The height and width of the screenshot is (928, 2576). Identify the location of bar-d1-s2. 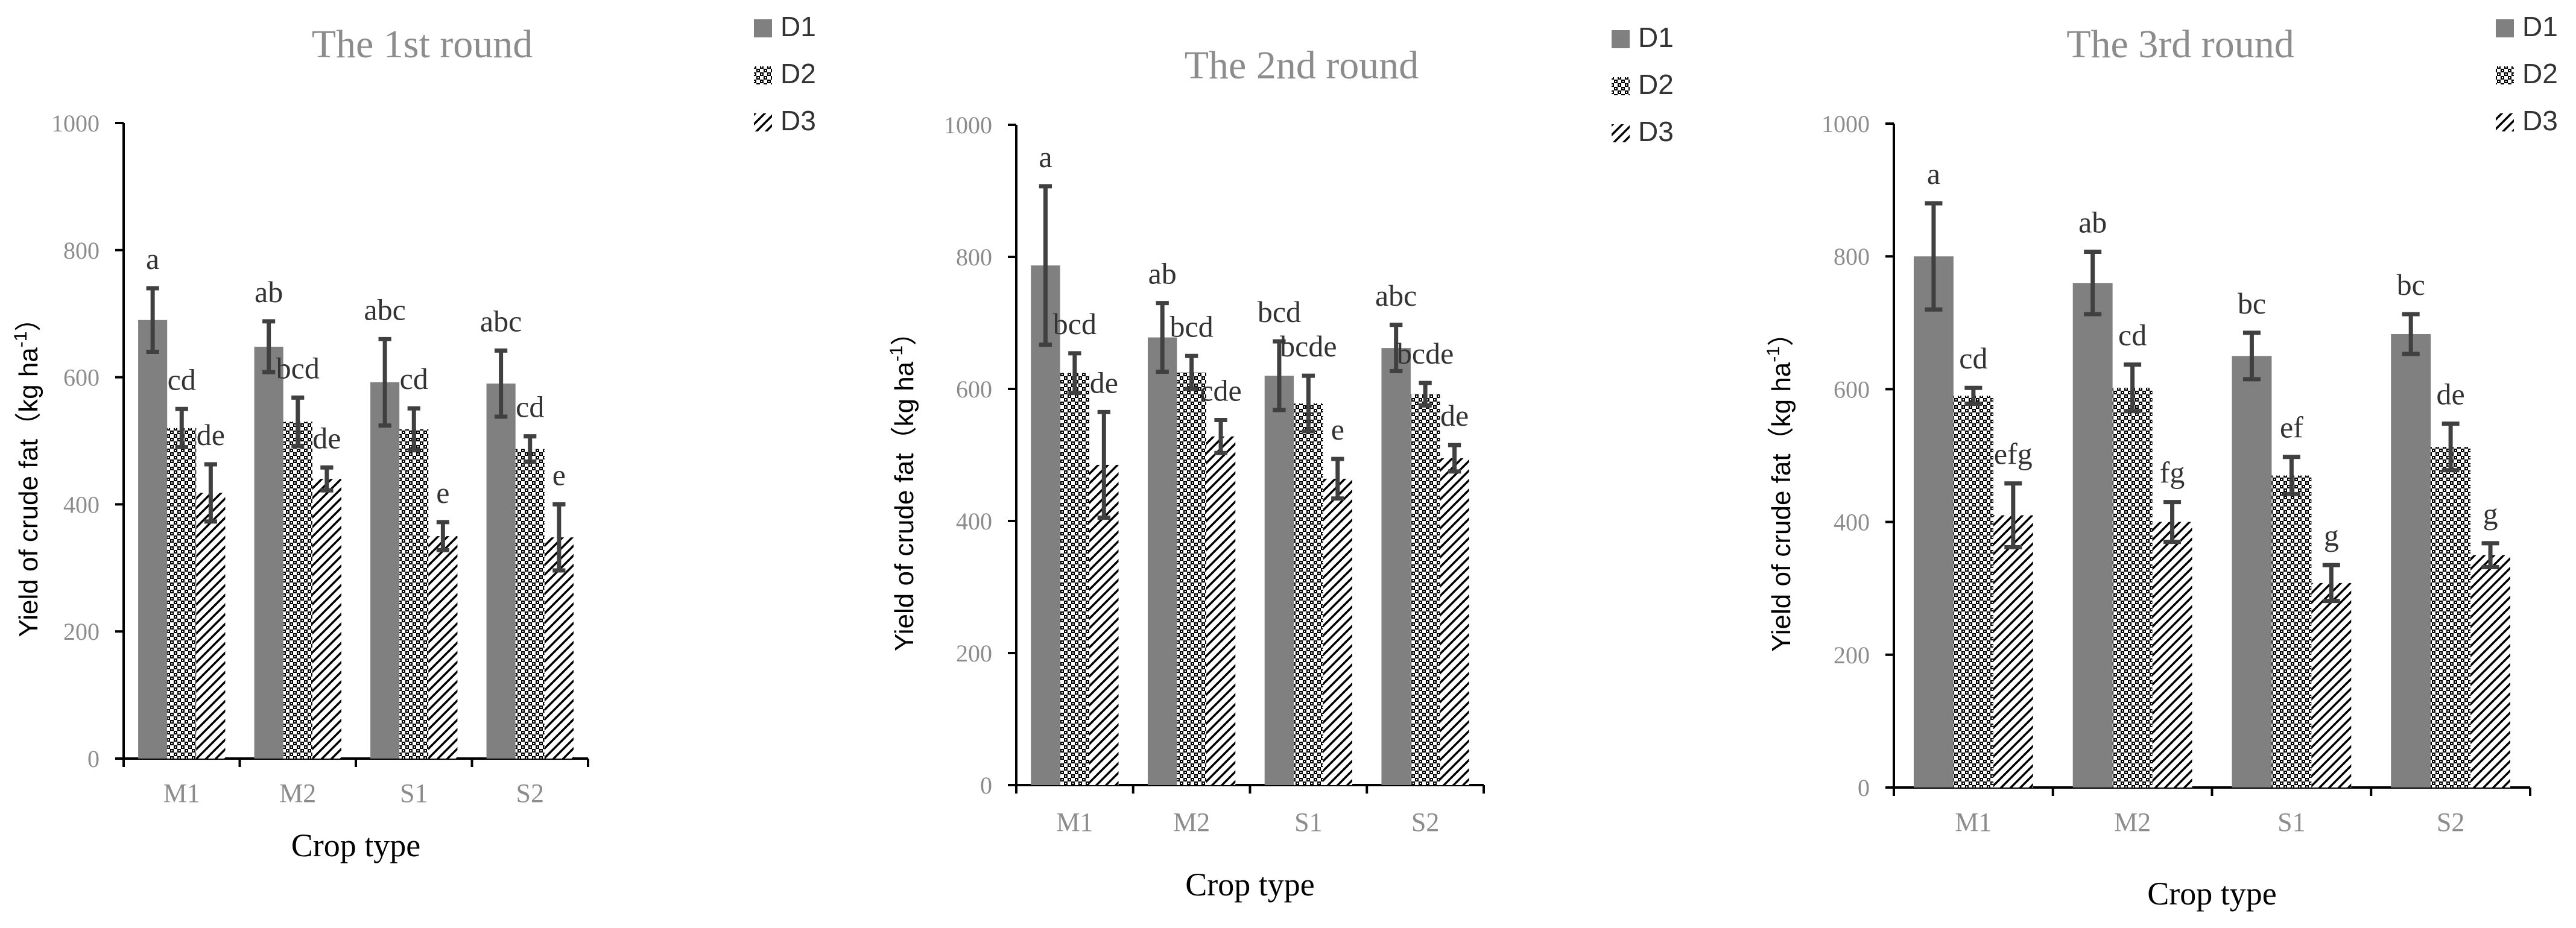
(1396, 566).